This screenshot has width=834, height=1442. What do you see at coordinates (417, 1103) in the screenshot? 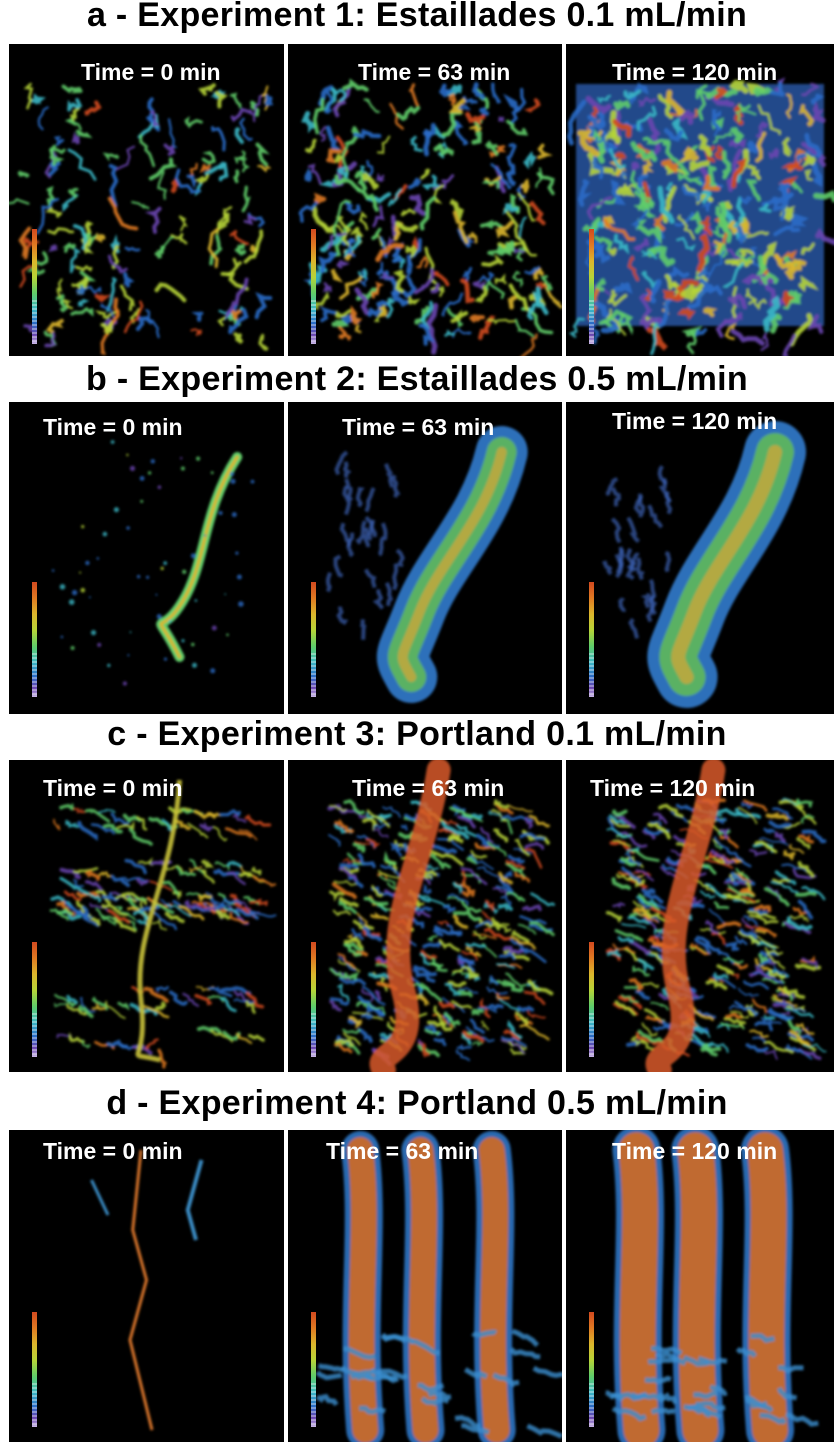
I see `row-d-title: d - Experiment 4: Portland 0.5 mL/min` at bounding box center [417, 1103].